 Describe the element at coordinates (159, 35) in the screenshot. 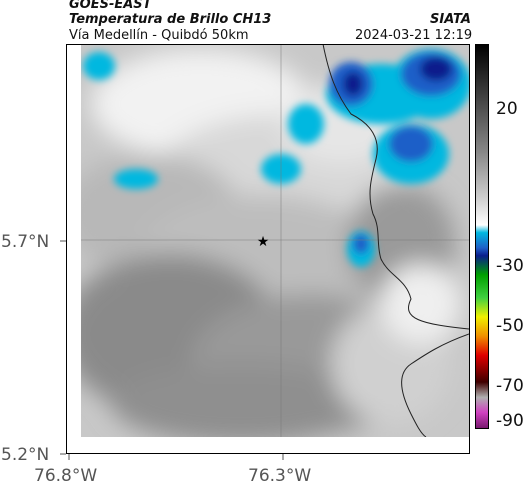

I see `route-subtitle: Vía Medellín - Quibdó 50km` at that location.